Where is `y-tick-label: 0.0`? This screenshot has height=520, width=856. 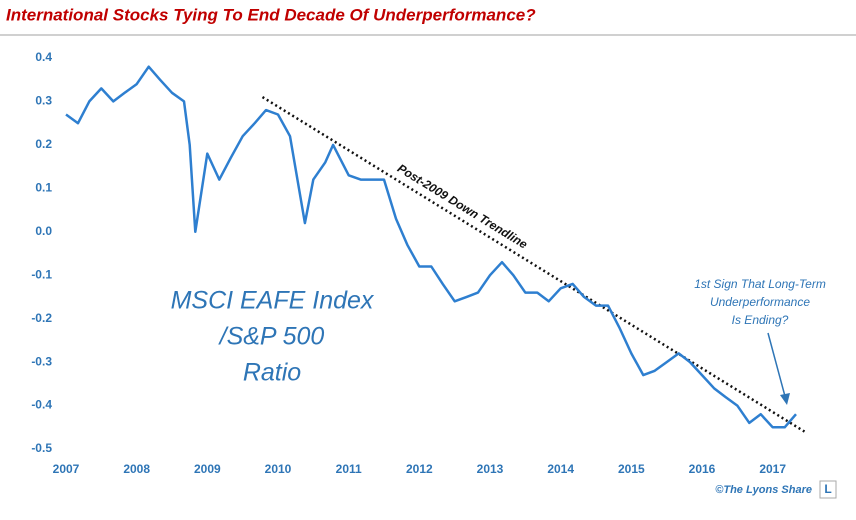 y-tick-label: 0.0 is located at coordinates (43, 231).